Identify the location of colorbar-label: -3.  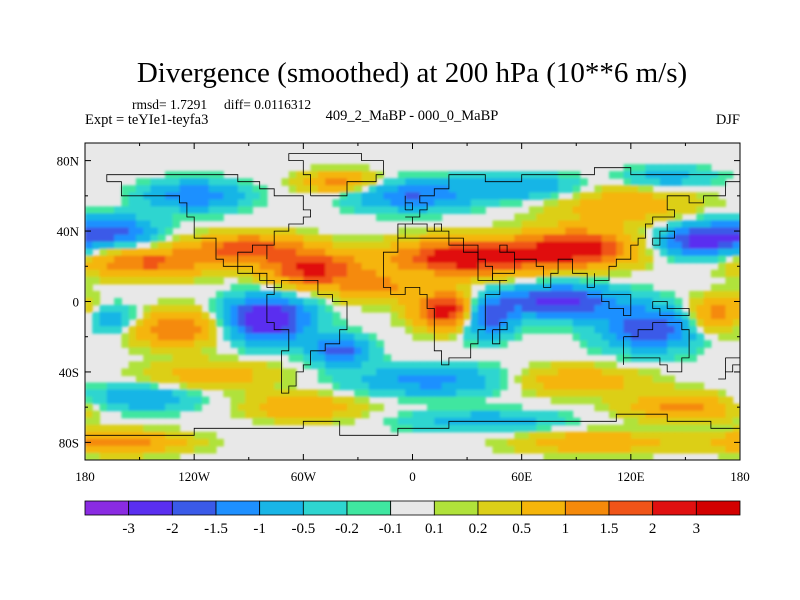
(128, 529).